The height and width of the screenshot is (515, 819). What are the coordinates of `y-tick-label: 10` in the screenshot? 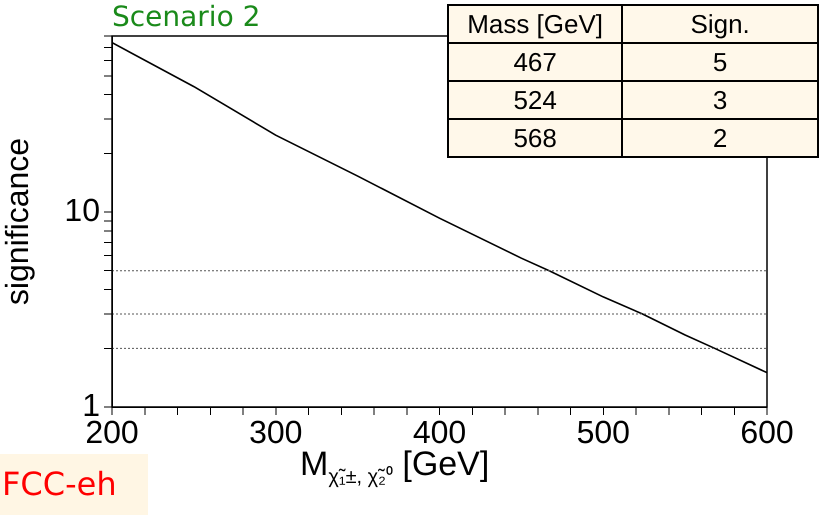 It's located at (82, 210).